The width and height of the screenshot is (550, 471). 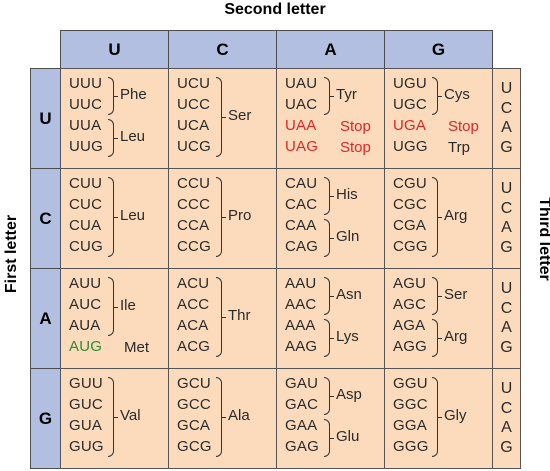 I want to click on codon: GCU, so click(x=194, y=383).